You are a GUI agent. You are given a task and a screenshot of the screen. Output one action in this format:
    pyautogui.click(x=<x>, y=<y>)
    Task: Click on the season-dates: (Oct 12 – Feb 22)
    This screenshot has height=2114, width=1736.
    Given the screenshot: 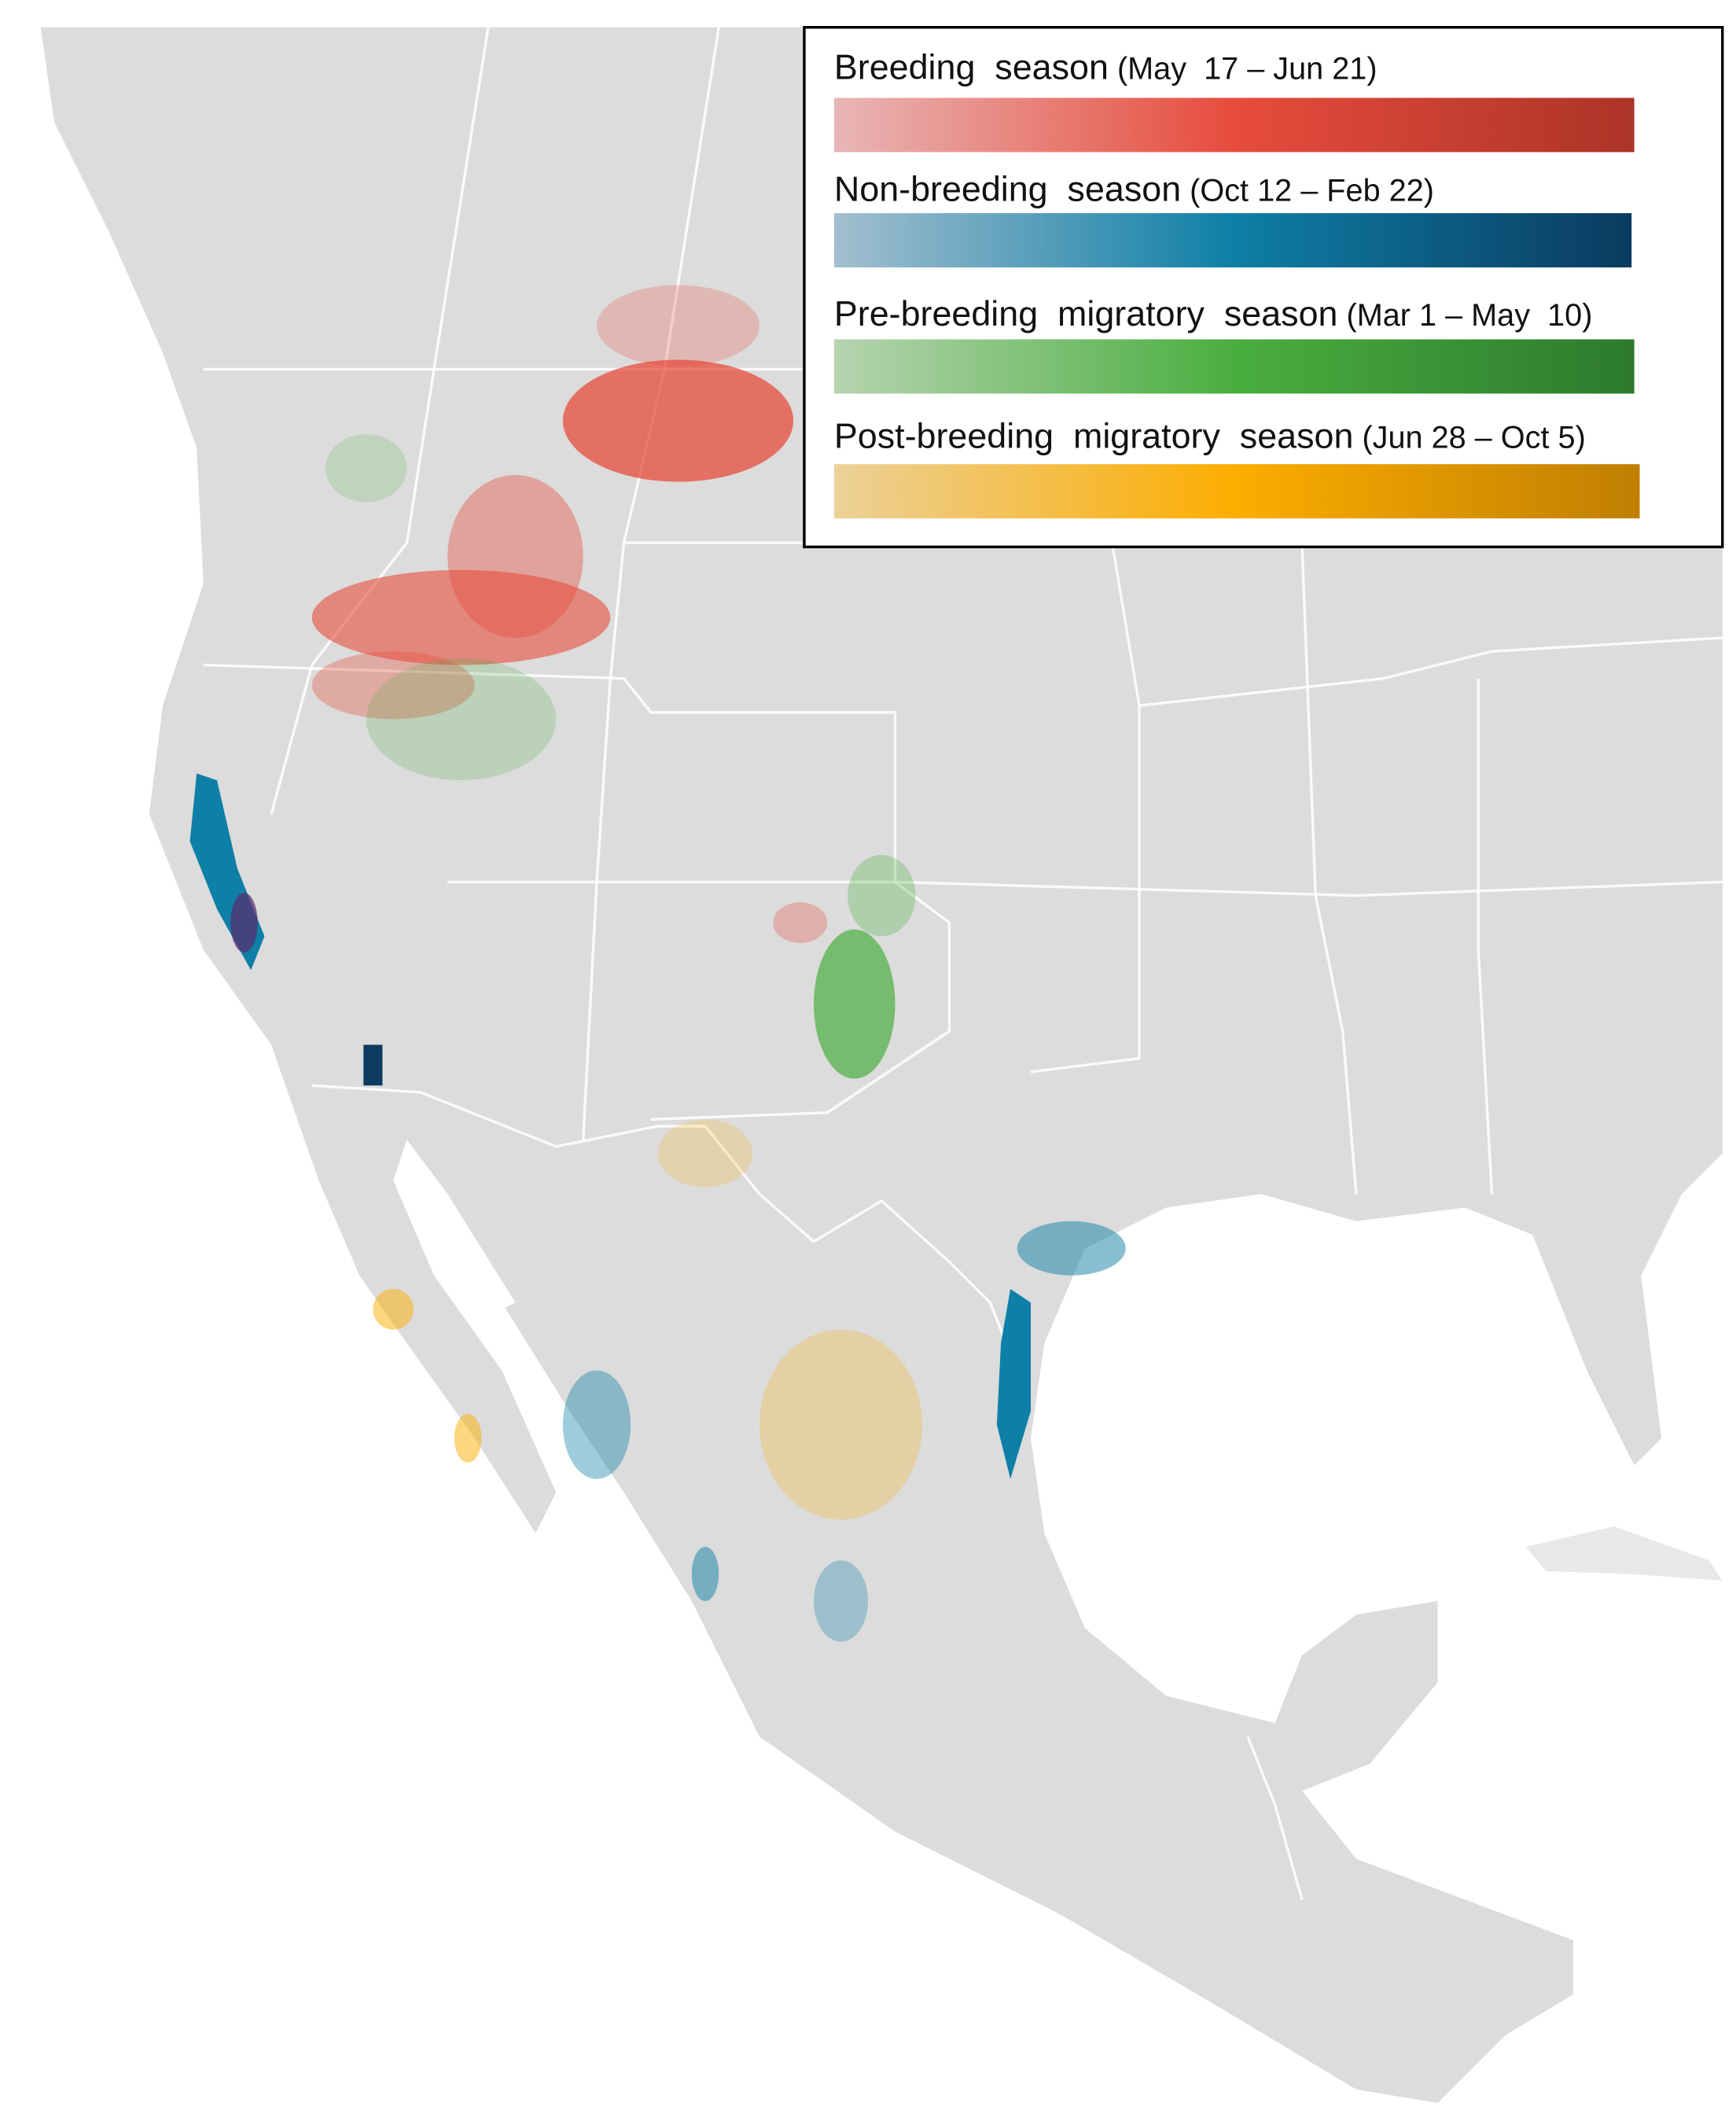 What is the action you would take?
    pyautogui.click(x=1312, y=191)
    